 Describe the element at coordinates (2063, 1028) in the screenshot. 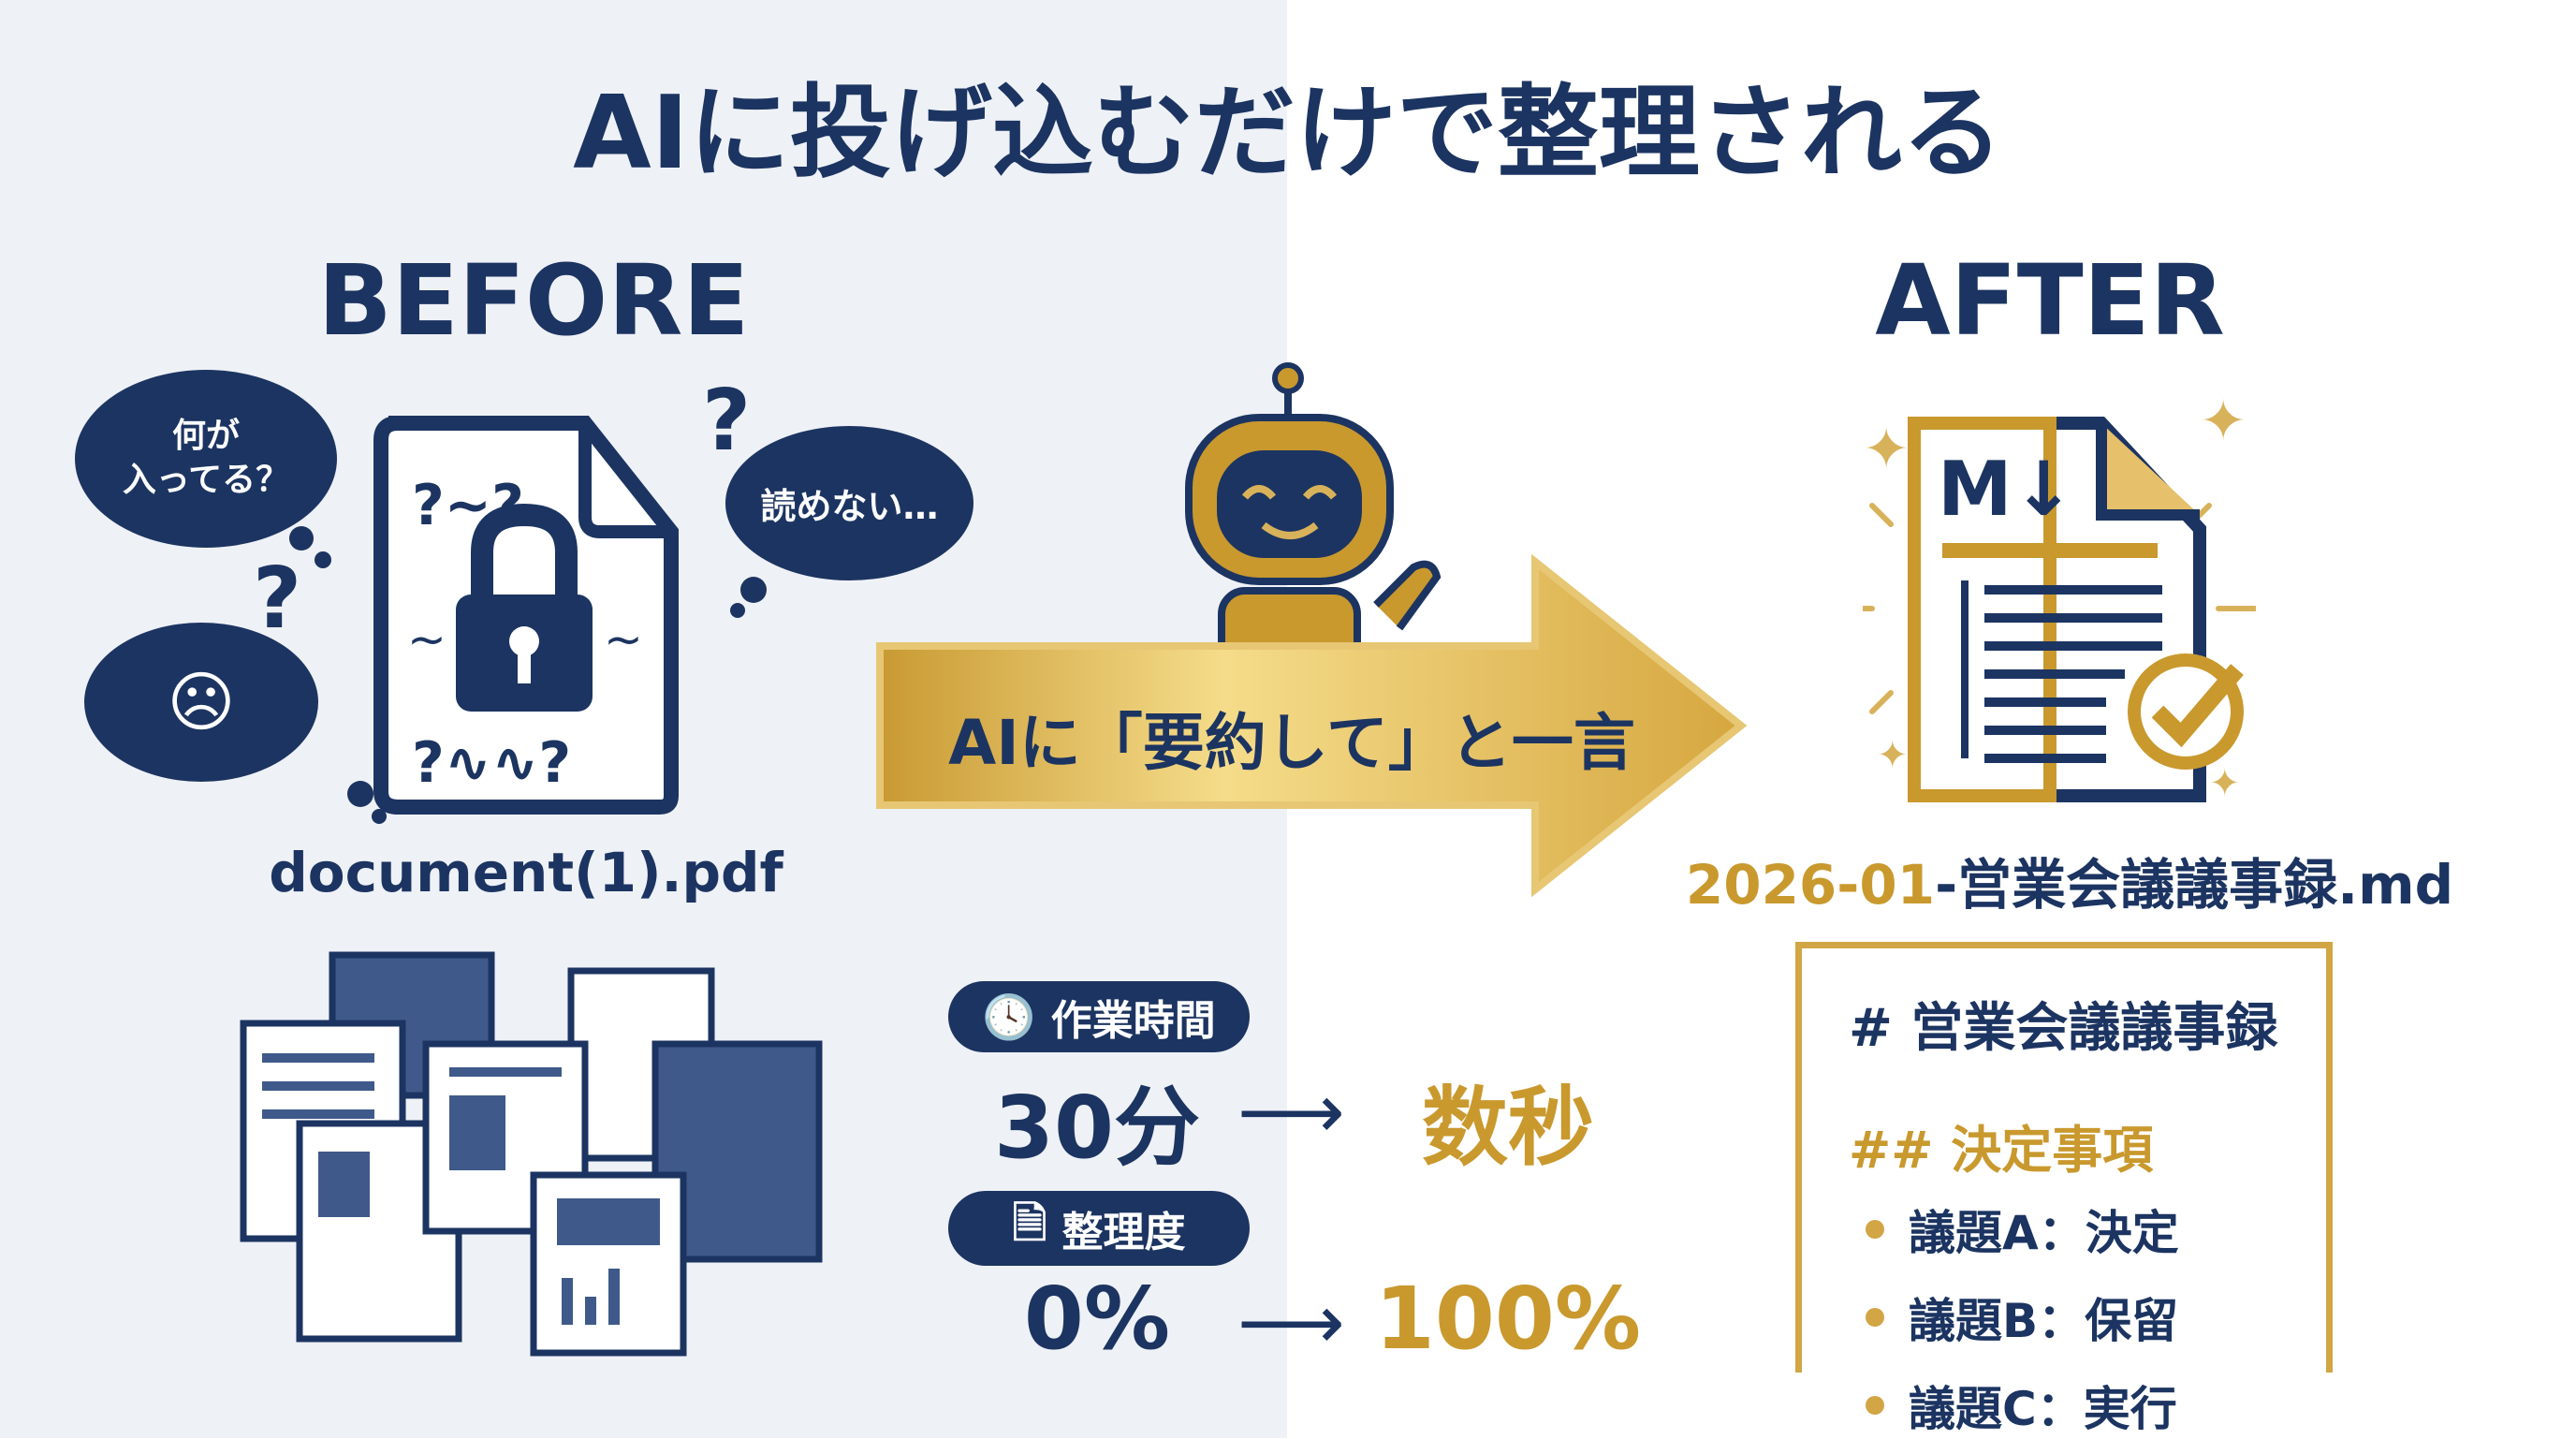

I see `markdown-h1: # 営業会議議事録` at that location.